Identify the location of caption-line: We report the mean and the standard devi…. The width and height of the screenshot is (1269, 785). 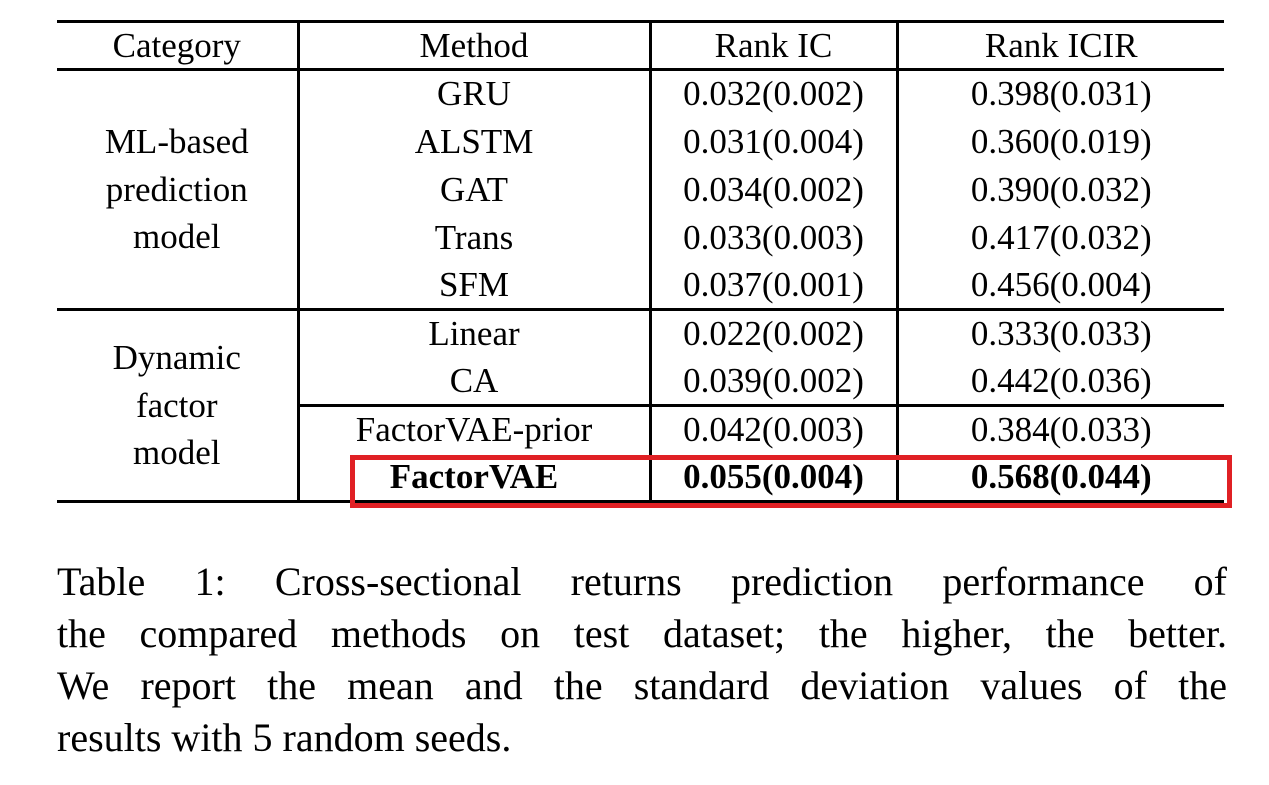
(642, 685).